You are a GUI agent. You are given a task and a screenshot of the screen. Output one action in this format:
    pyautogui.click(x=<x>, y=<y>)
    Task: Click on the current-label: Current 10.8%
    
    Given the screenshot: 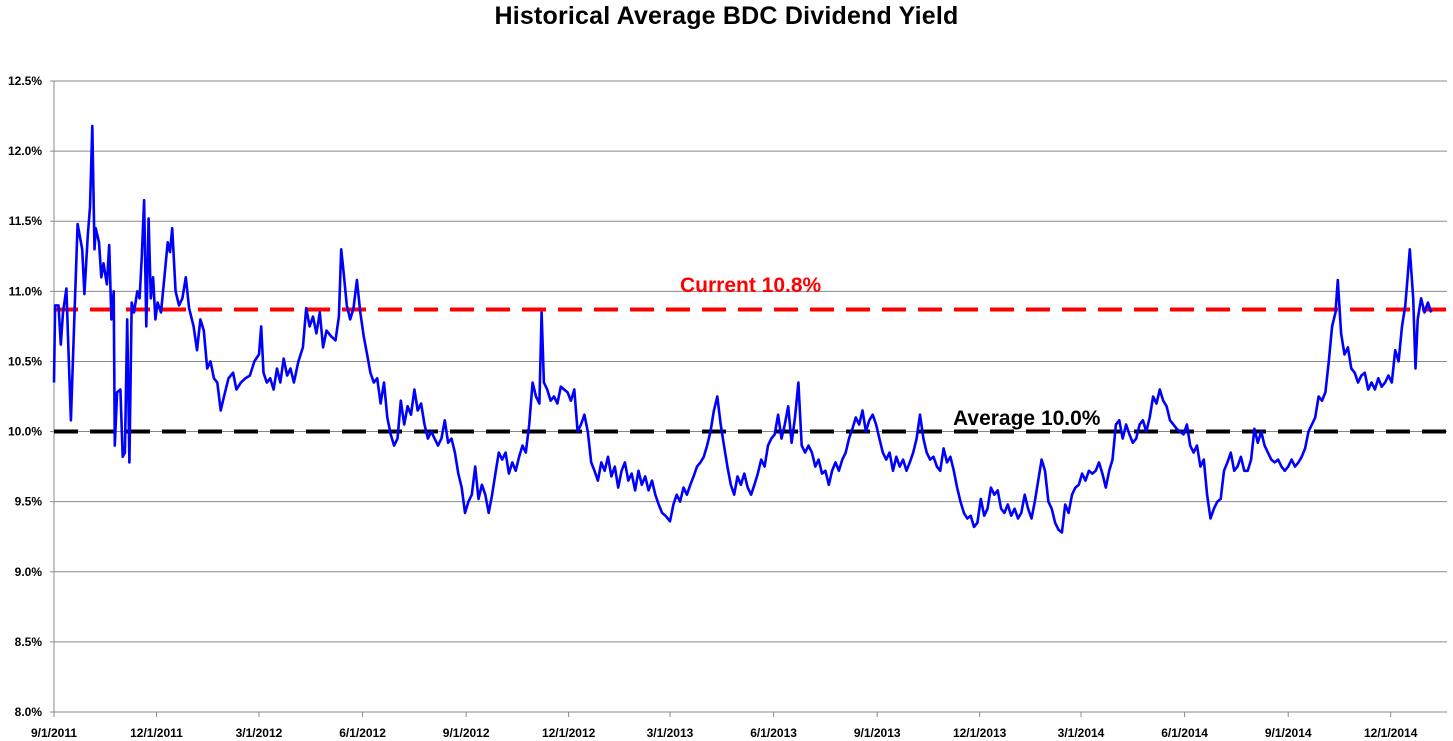 What is the action you would take?
    pyautogui.click(x=751, y=285)
    